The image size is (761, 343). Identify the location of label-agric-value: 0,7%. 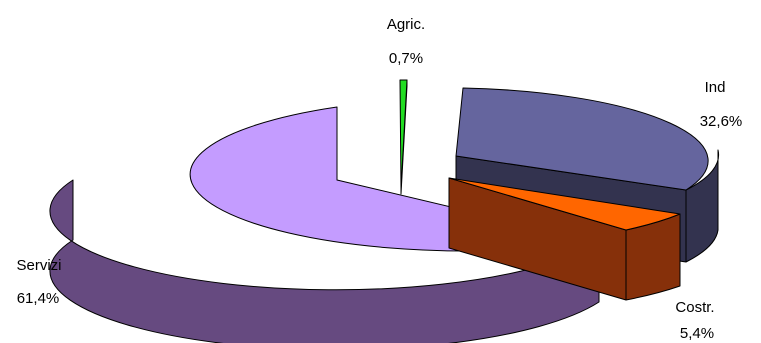
(406, 58).